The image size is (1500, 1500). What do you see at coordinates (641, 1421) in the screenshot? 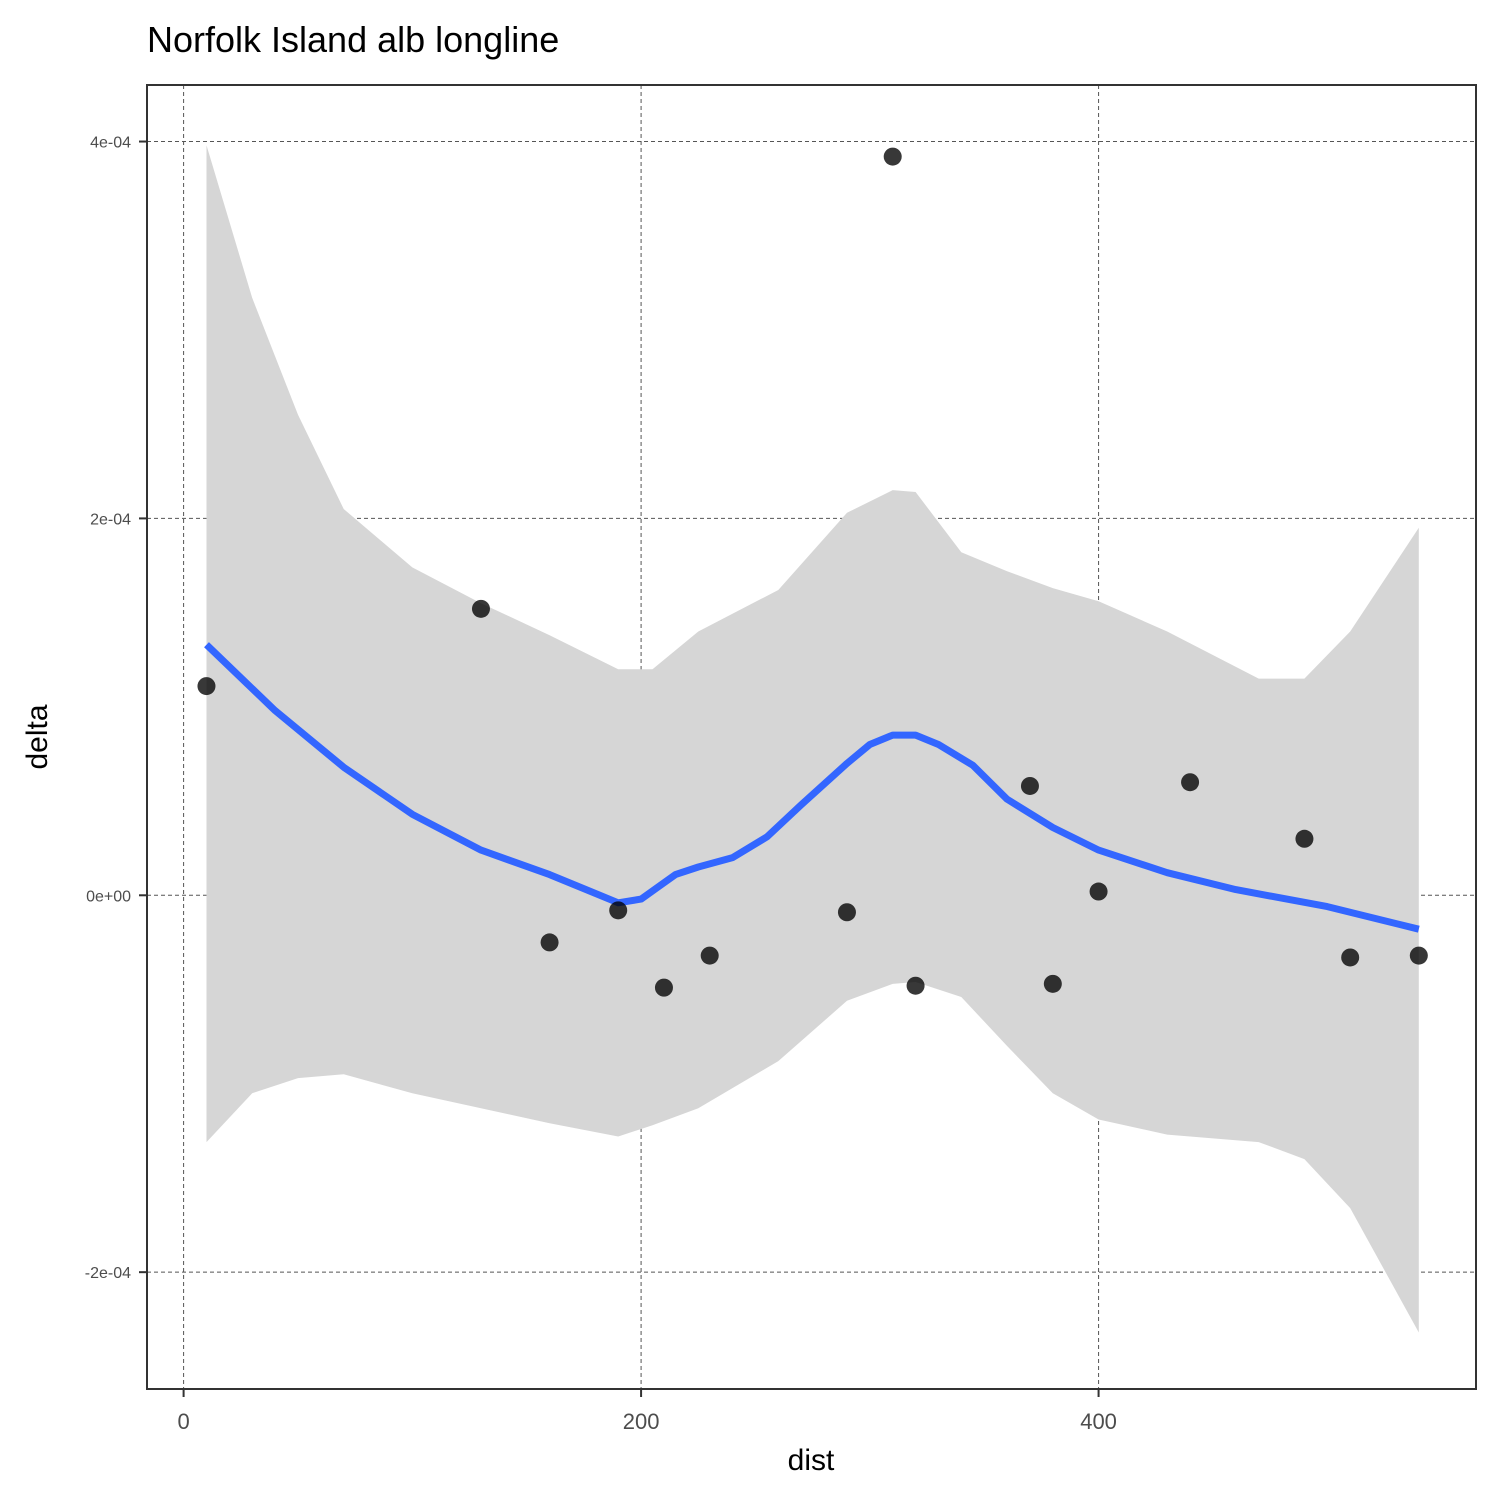
I see `x-tick-label: 200` at bounding box center [641, 1421].